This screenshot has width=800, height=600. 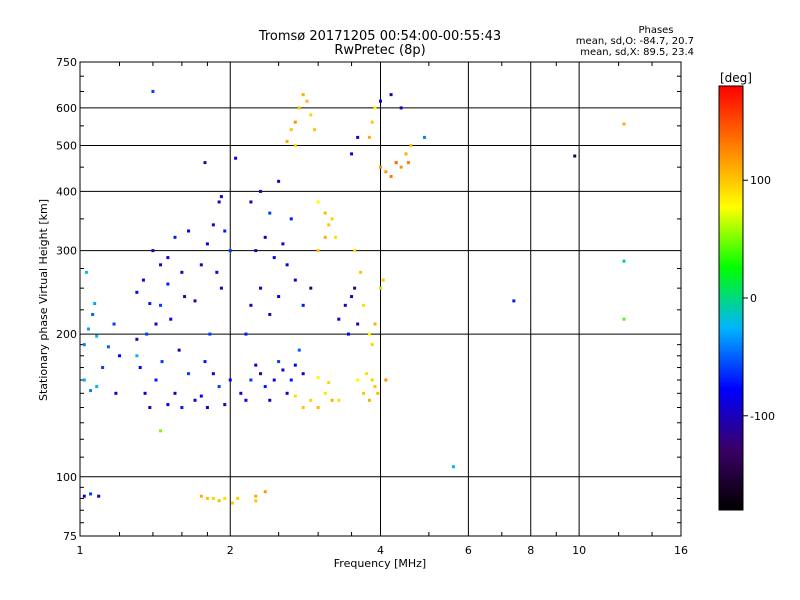 What do you see at coordinates (70, 536) in the screenshot?
I see `y-tick-label: 75` at bounding box center [70, 536].